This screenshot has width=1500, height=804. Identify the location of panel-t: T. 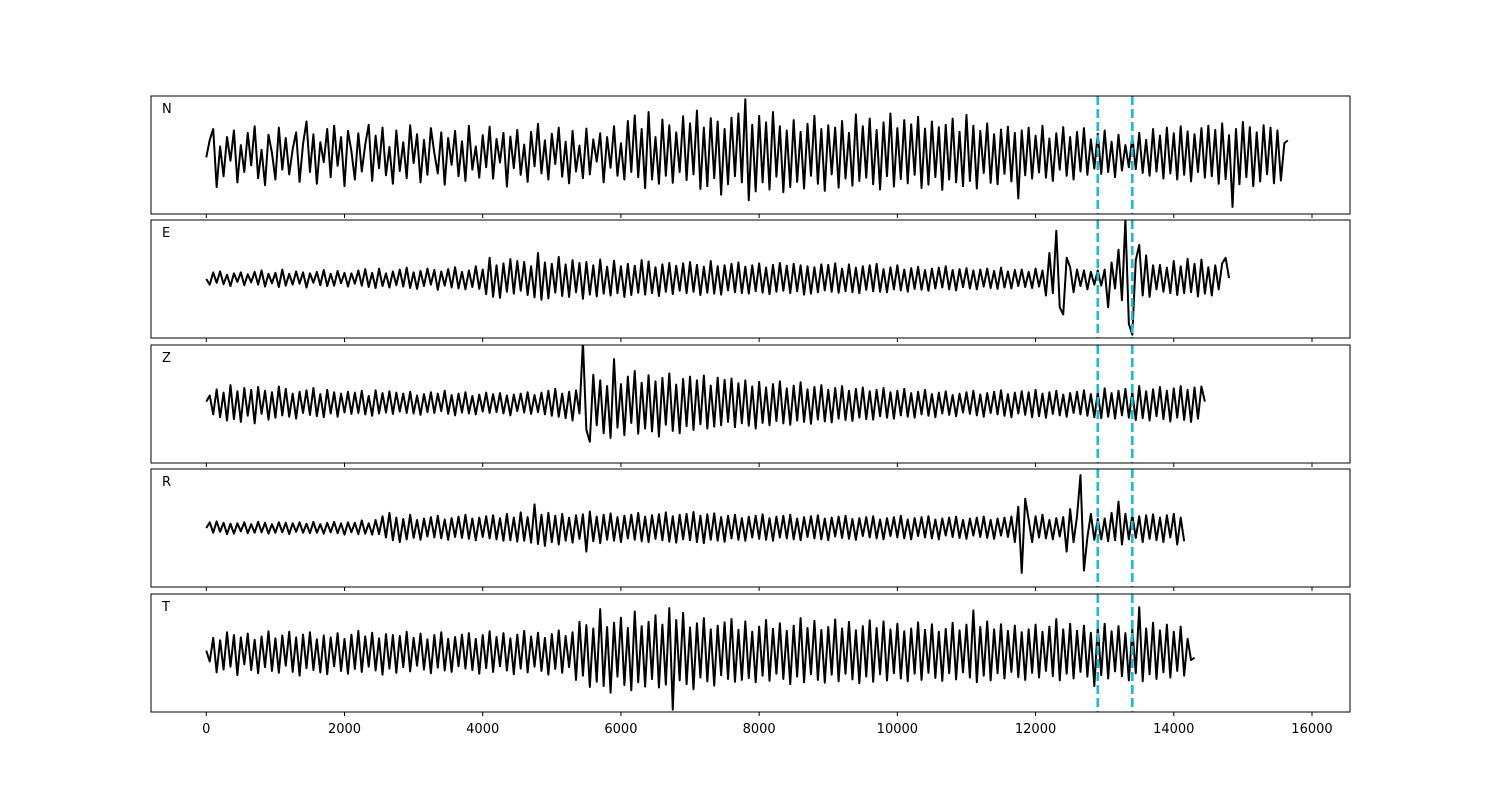
(750, 654).